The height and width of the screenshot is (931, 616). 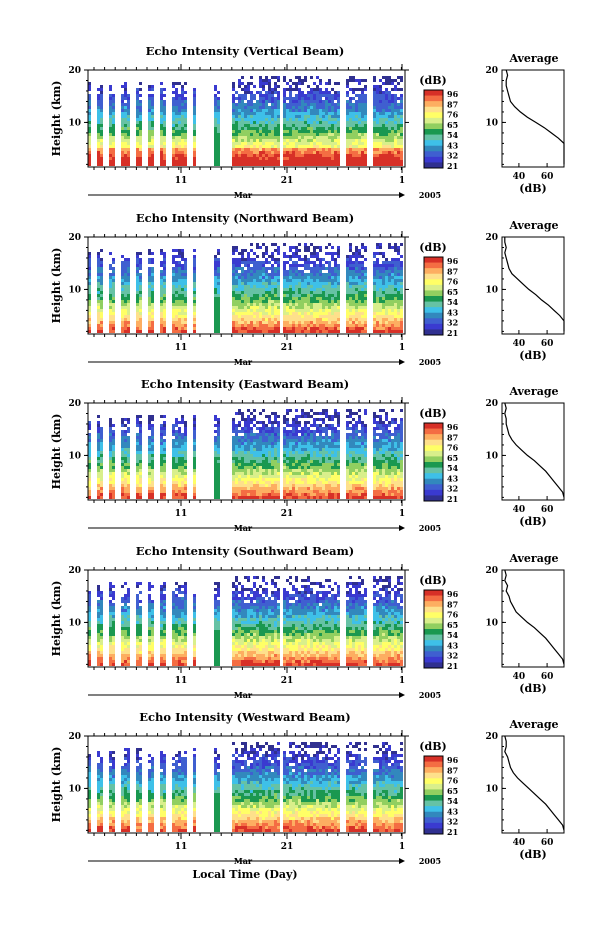 What do you see at coordinates (433, 137) in the screenshot?
I see `colorbar-segment` at bounding box center [433, 137].